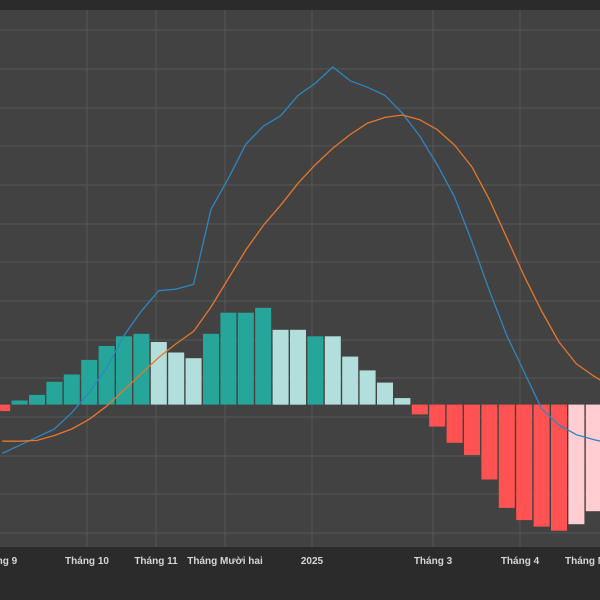 The image size is (600, 600). What do you see at coordinates (156, 561) in the screenshot?
I see `x-tick-label: Tháng 11` at bounding box center [156, 561].